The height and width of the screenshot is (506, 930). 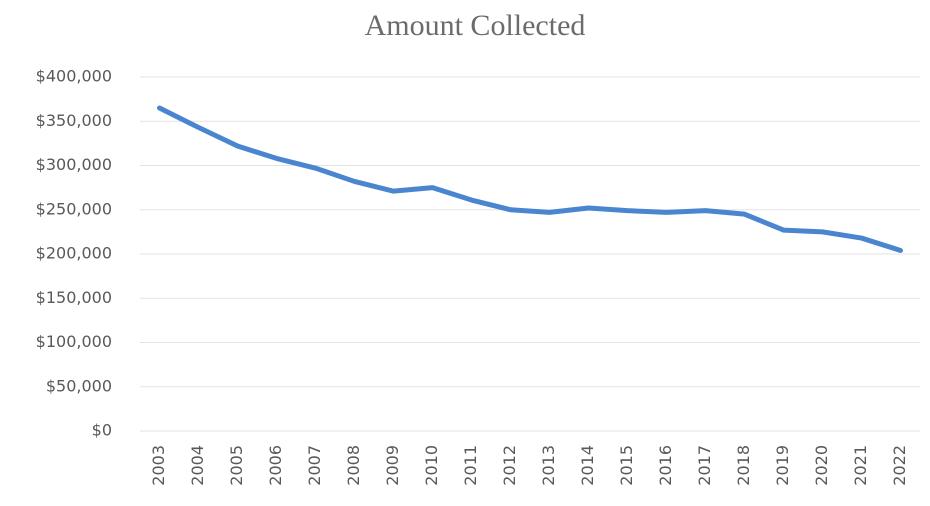 What do you see at coordinates (74, 208) in the screenshot?
I see `y-tick-label: $250,000` at bounding box center [74, 208].